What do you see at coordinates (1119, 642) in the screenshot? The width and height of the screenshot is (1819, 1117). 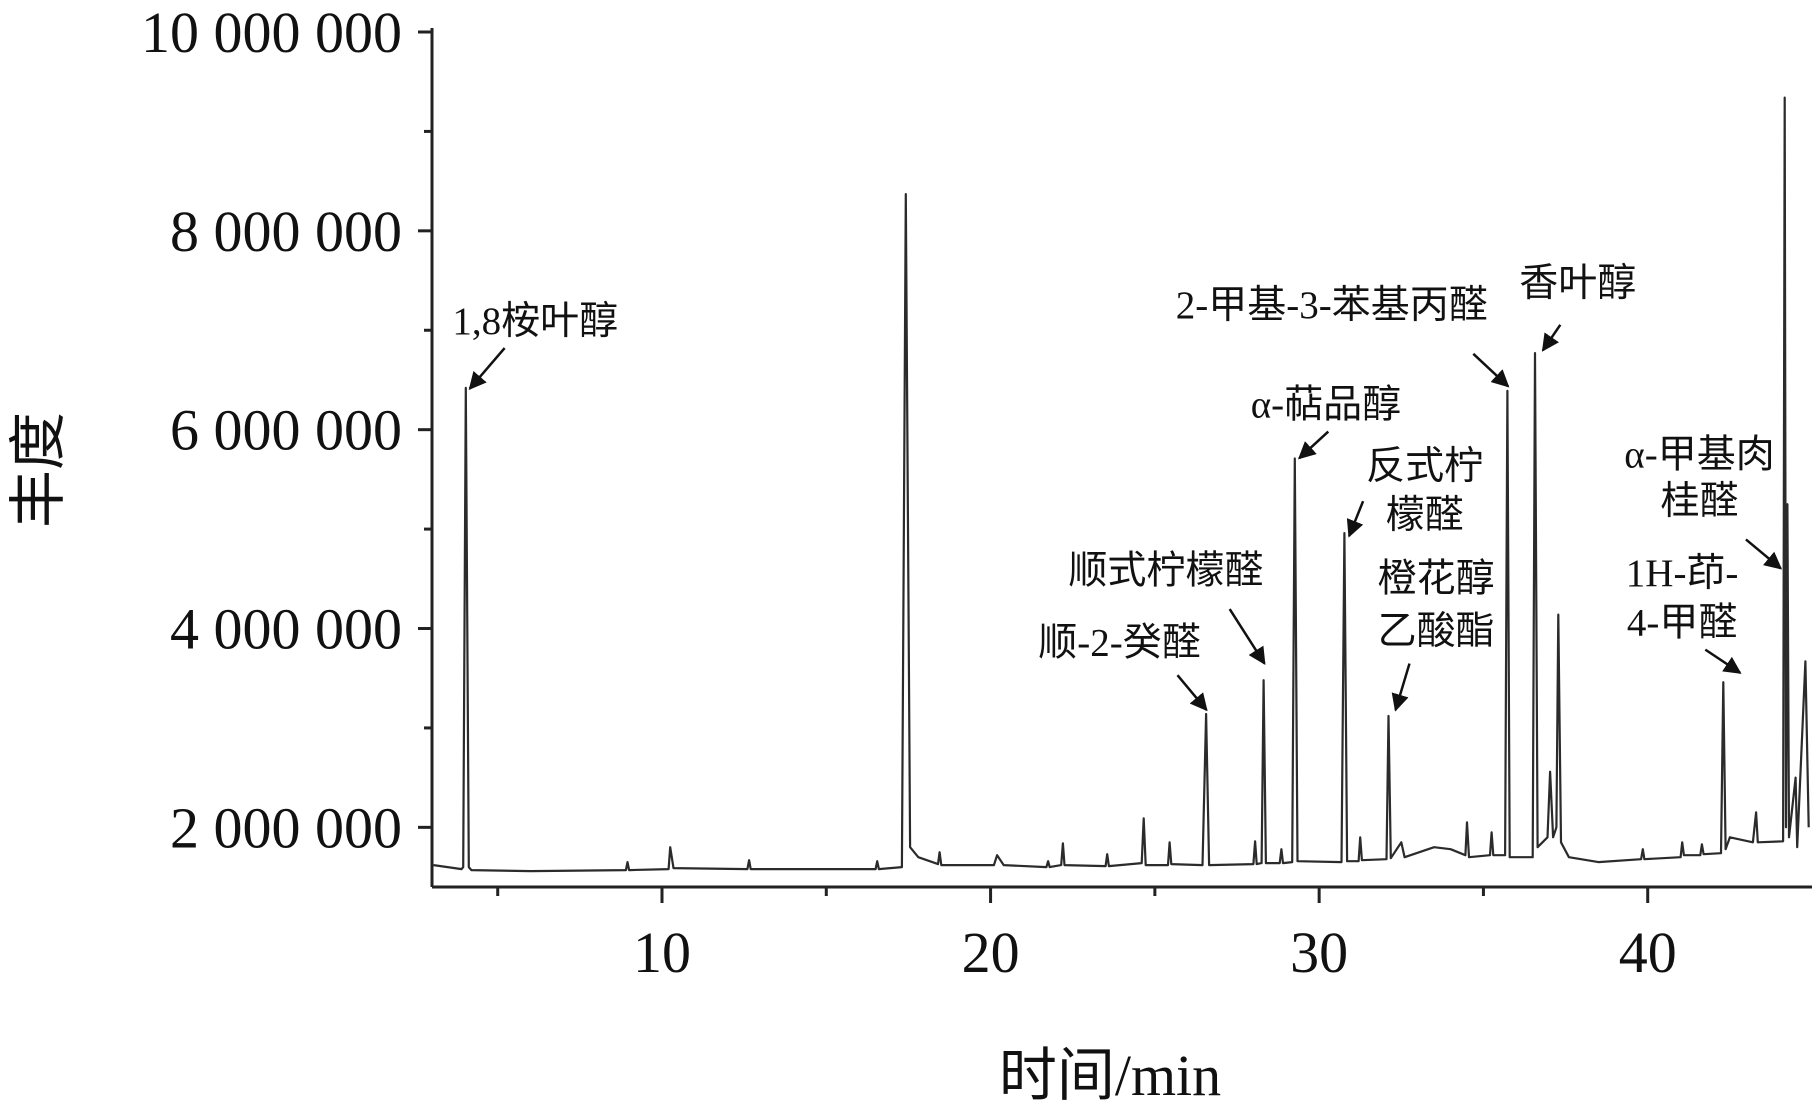 I see `peak-label: 顺-2-癸醛` at bounding box center [1119, 642].